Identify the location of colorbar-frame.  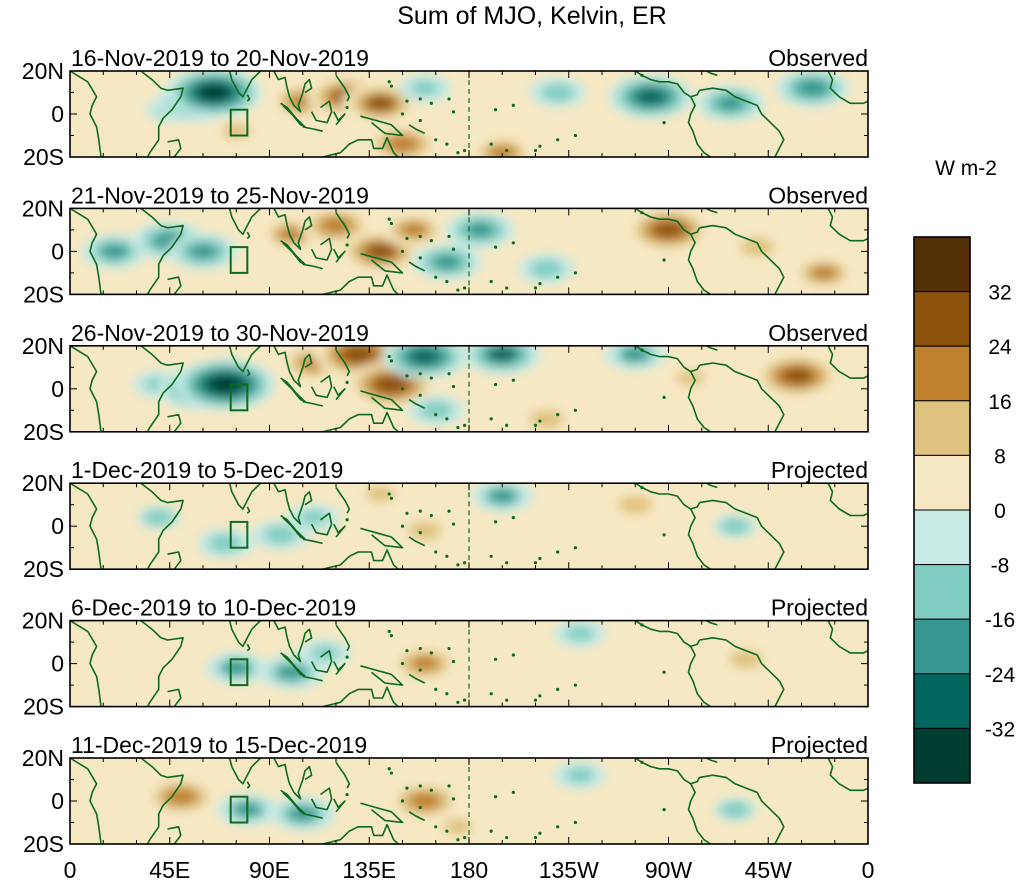
(942, 510).